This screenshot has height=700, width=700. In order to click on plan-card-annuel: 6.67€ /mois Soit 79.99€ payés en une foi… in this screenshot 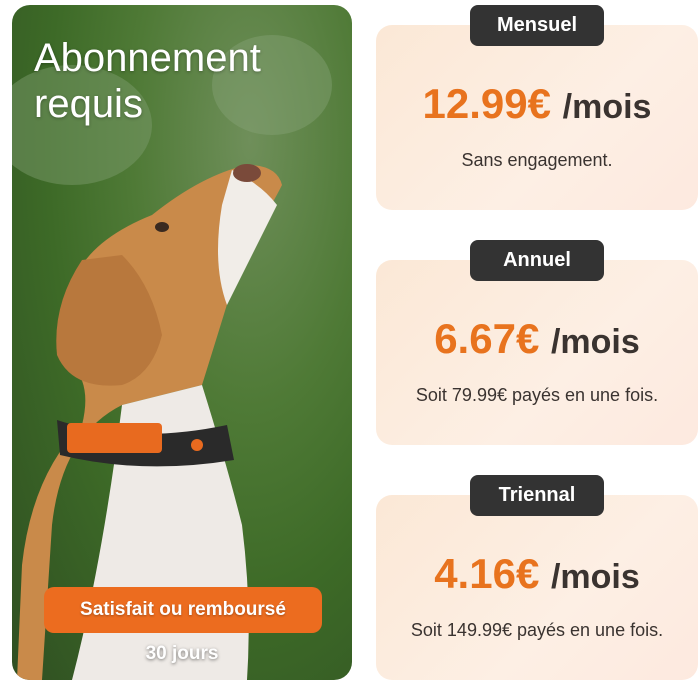, I will do `click(537, 352)`.